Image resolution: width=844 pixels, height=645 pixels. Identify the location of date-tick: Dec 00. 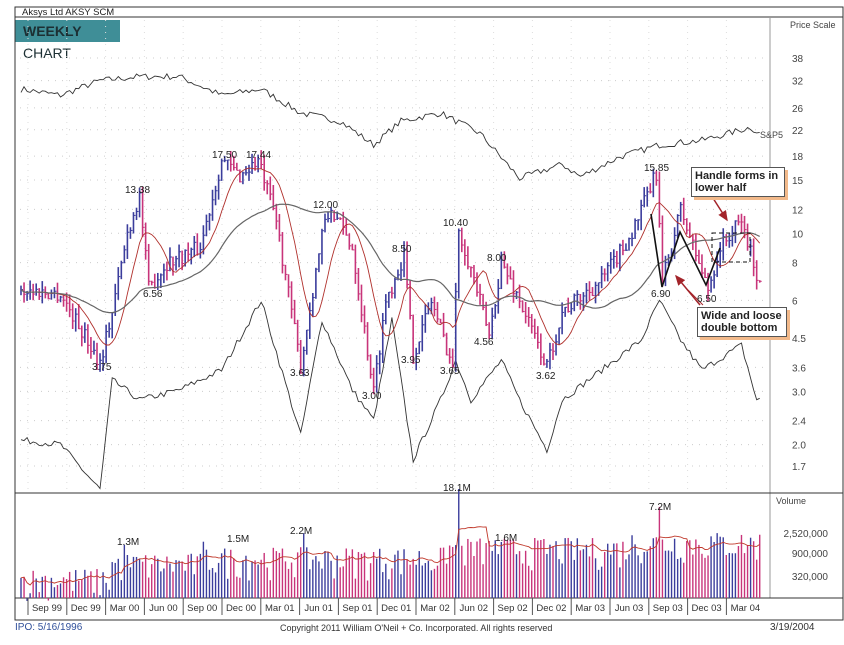
(241, 608).